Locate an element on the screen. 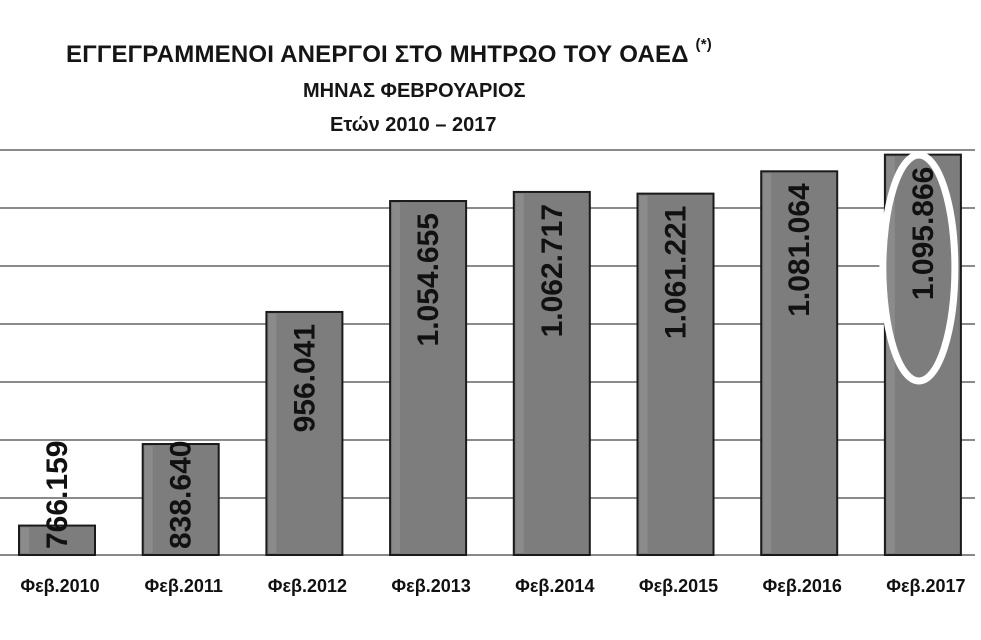 The image size is (981, 640). chart-subtitle: ΜΗΝΑΣ ΦΕΒΡΟΥΑΡΙΟΣ is located at coordinates (414, 91).